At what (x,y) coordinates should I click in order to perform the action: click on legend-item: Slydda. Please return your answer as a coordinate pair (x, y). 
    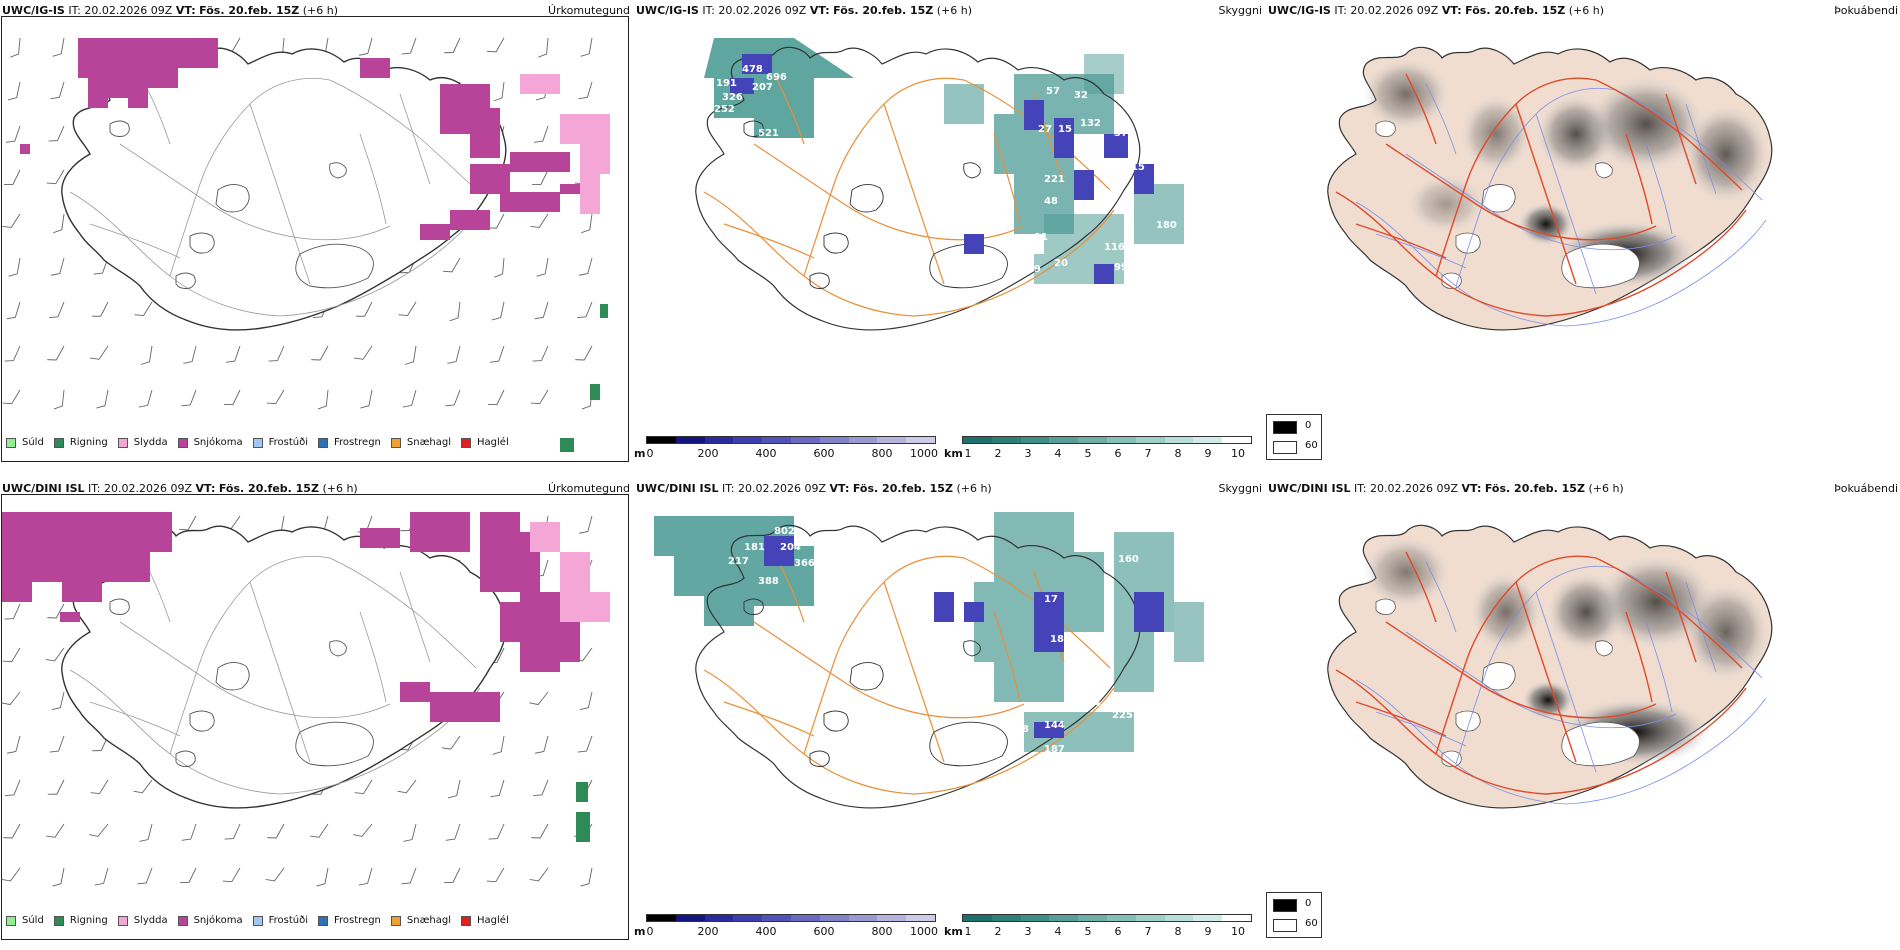
    Looking at the image, I should click on (142, 442).